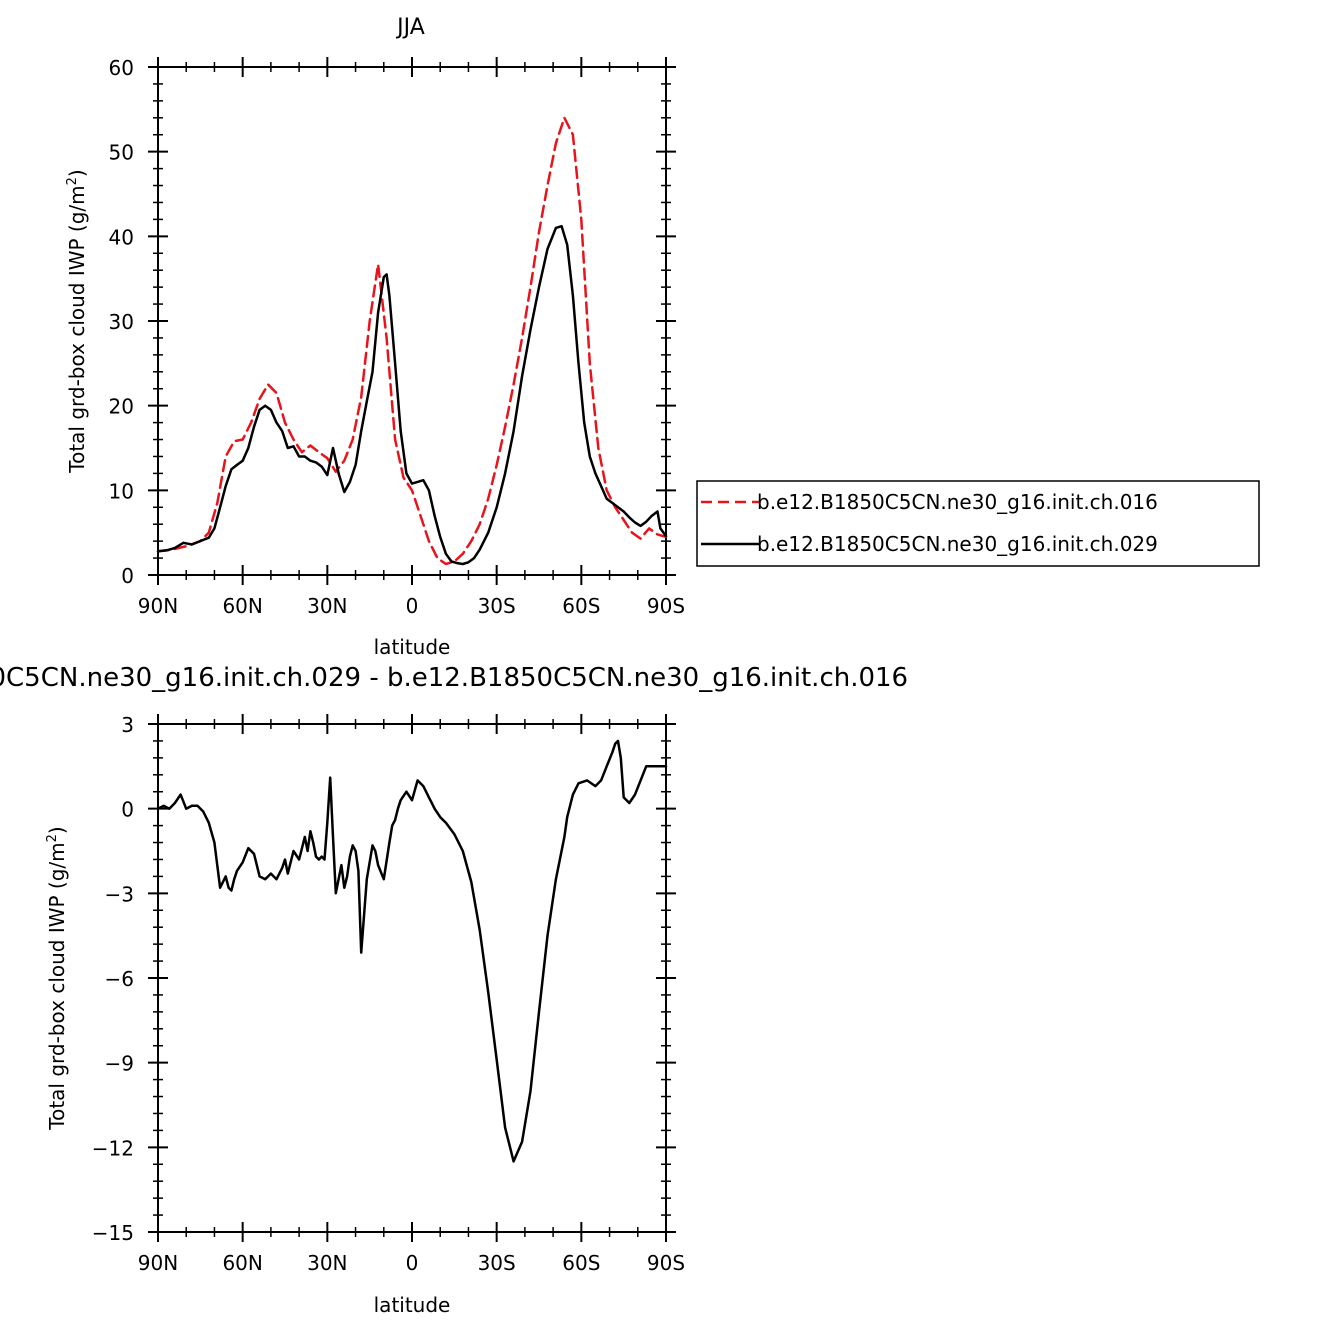  Describe the element at coordinates (412, 647) in the screenshot. I see `top-x-axis-label: latitude` at that location.